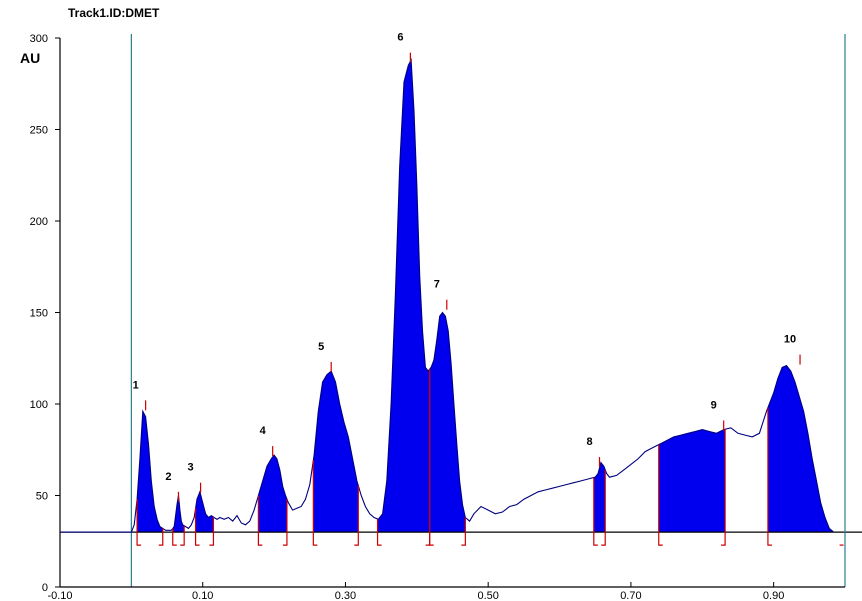  I want to click on peak-label-8: 8, so click(589, 442).